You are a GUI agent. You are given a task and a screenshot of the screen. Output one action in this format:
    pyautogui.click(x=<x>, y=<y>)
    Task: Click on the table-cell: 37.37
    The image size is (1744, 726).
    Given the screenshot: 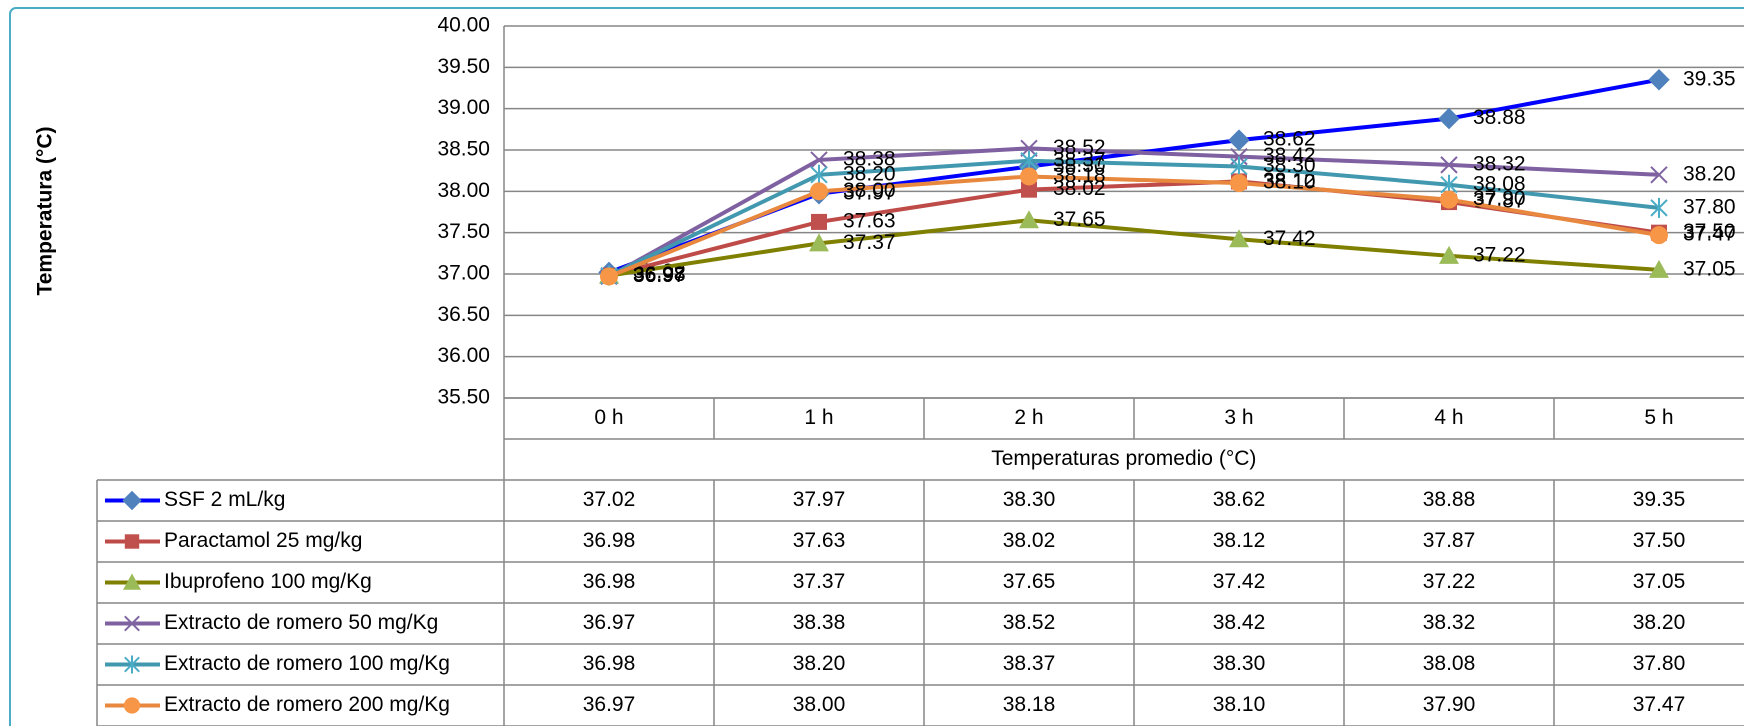 What is the action you would take?
    pyautogui.click(x=819, y=581)
    